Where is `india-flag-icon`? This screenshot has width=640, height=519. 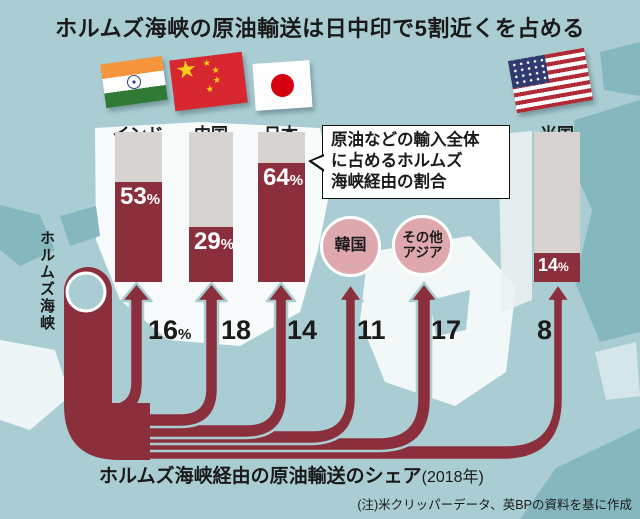 india-flag-icon is located at coordinates (134, 82).